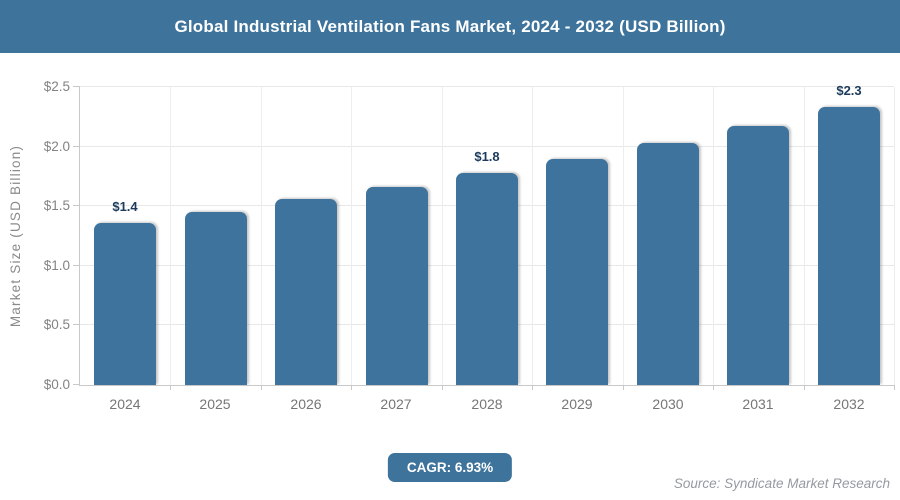 The width and height of the screenshot is (900, 500). I want to click on source-attribution: Source: Syndicate Market Research, so click(781, 483).